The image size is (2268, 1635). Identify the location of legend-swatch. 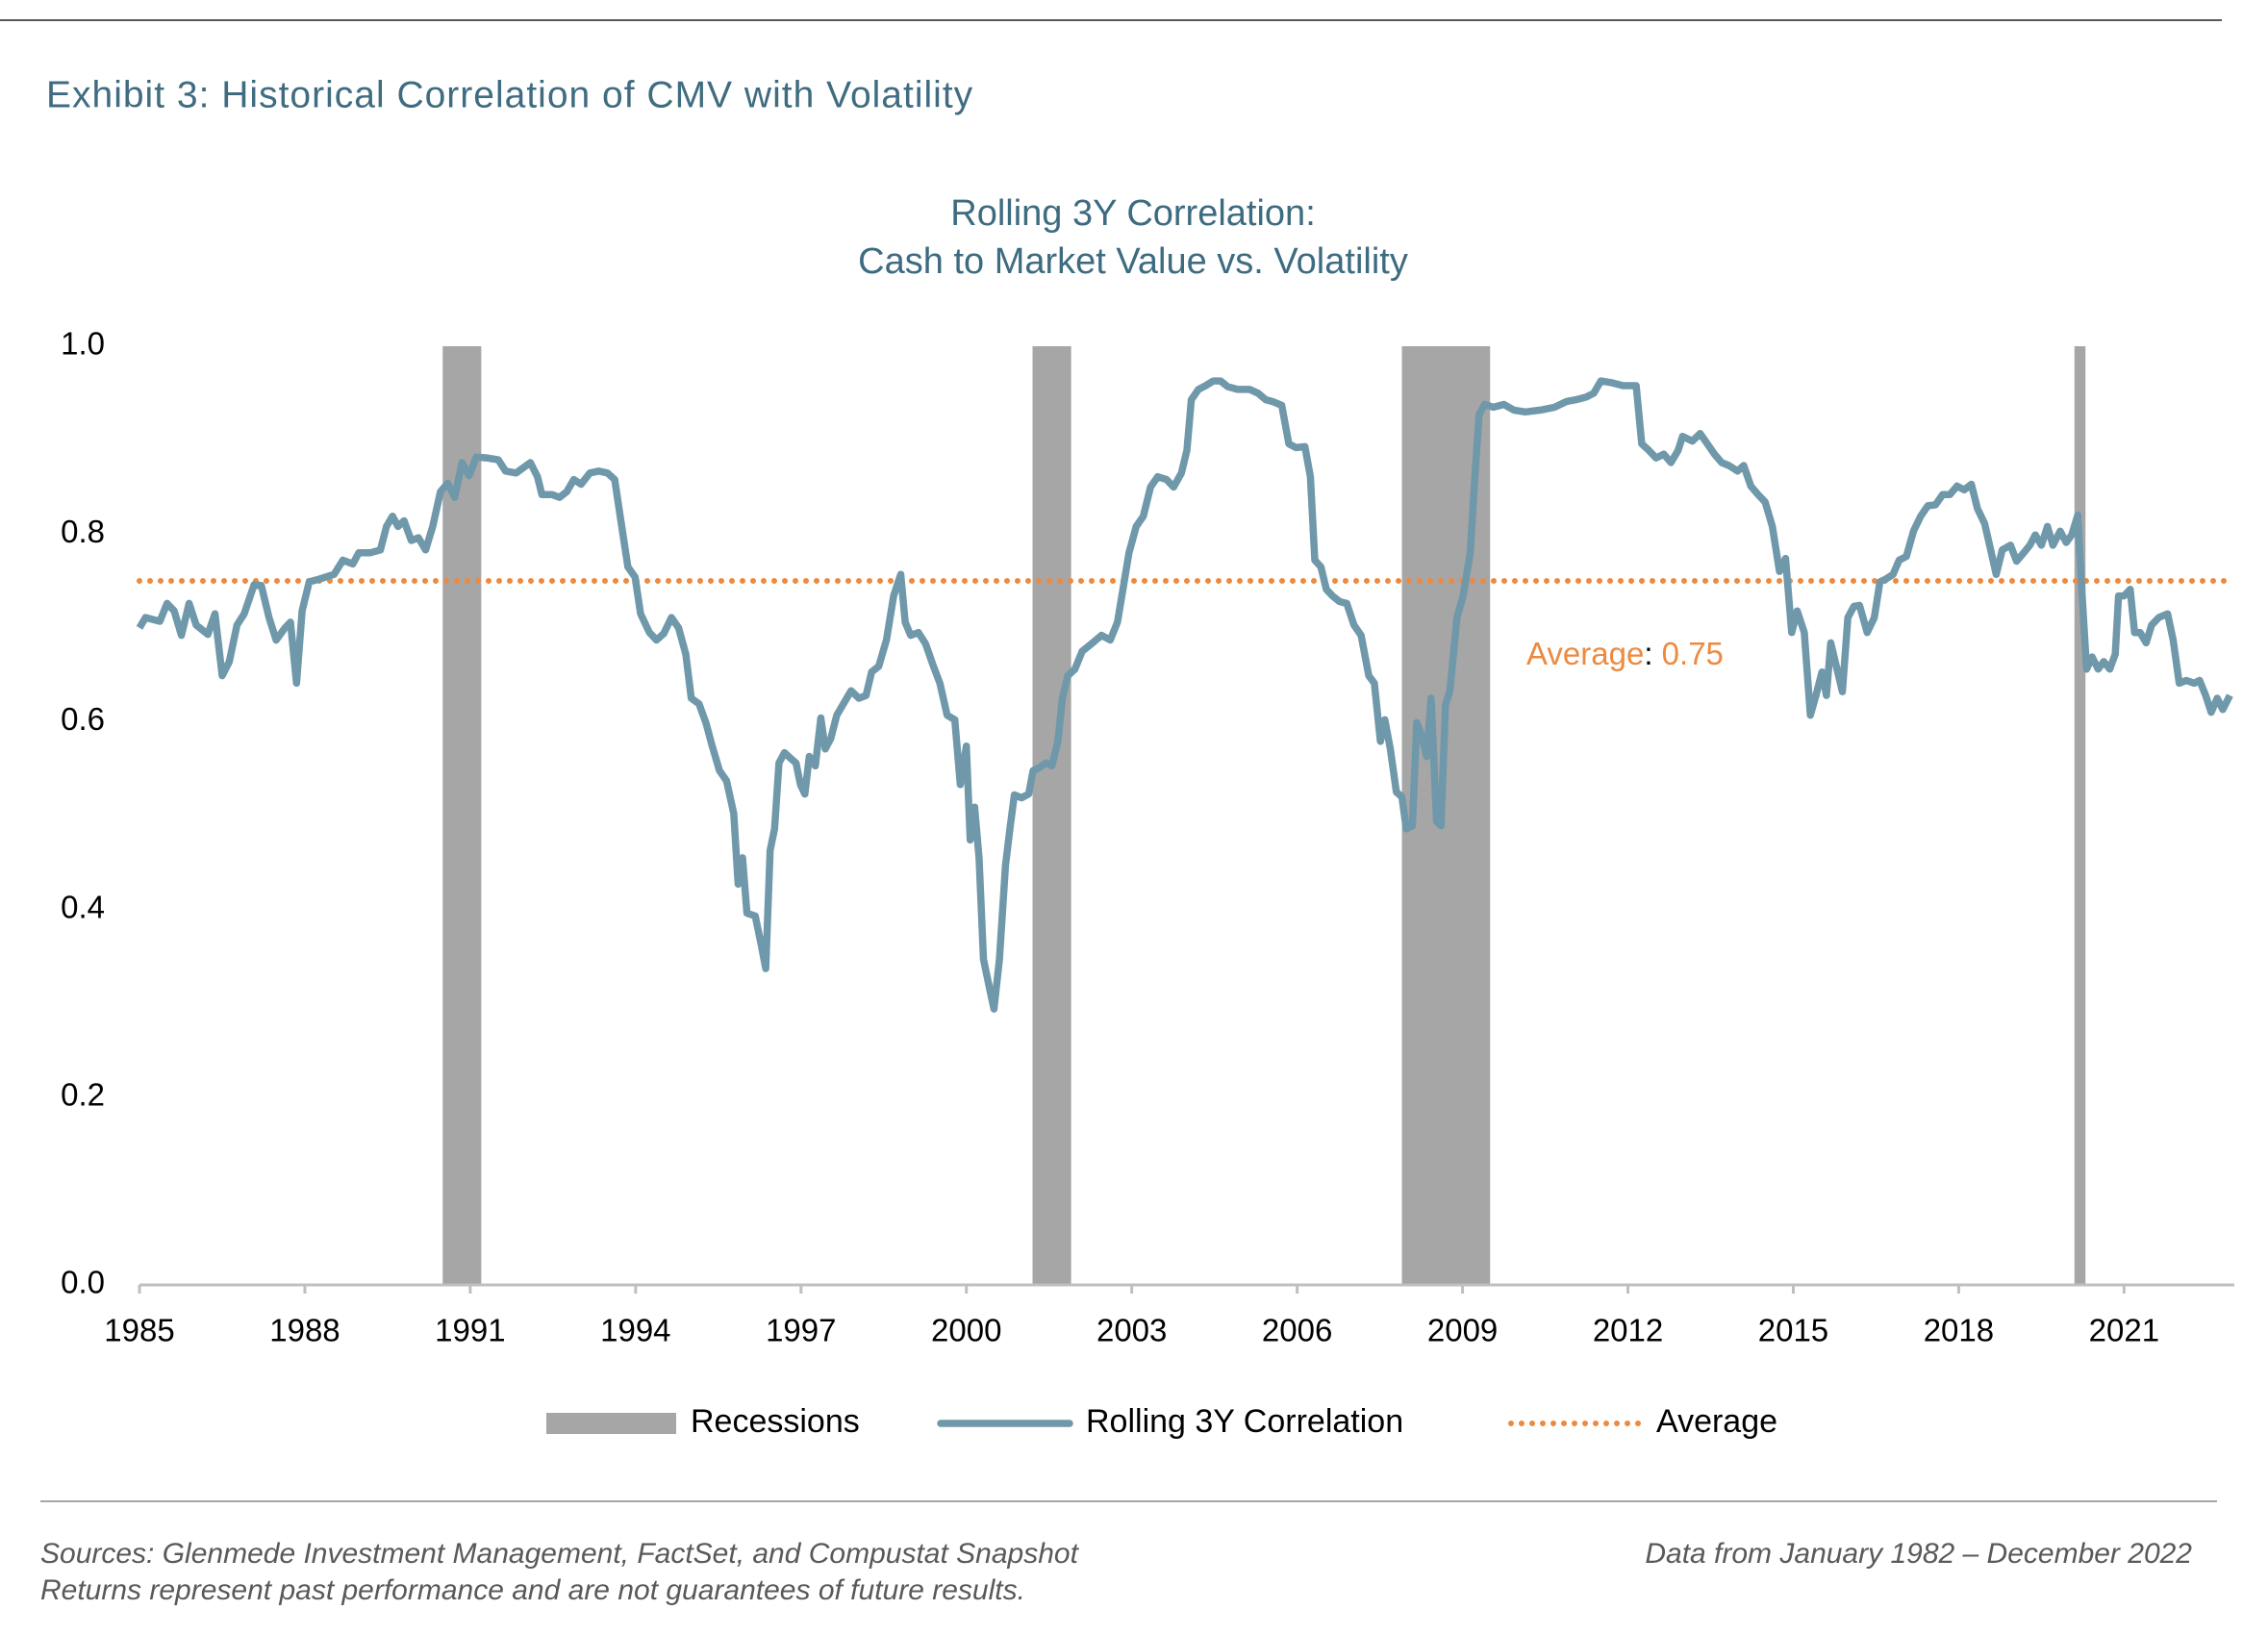
(611, 1423).